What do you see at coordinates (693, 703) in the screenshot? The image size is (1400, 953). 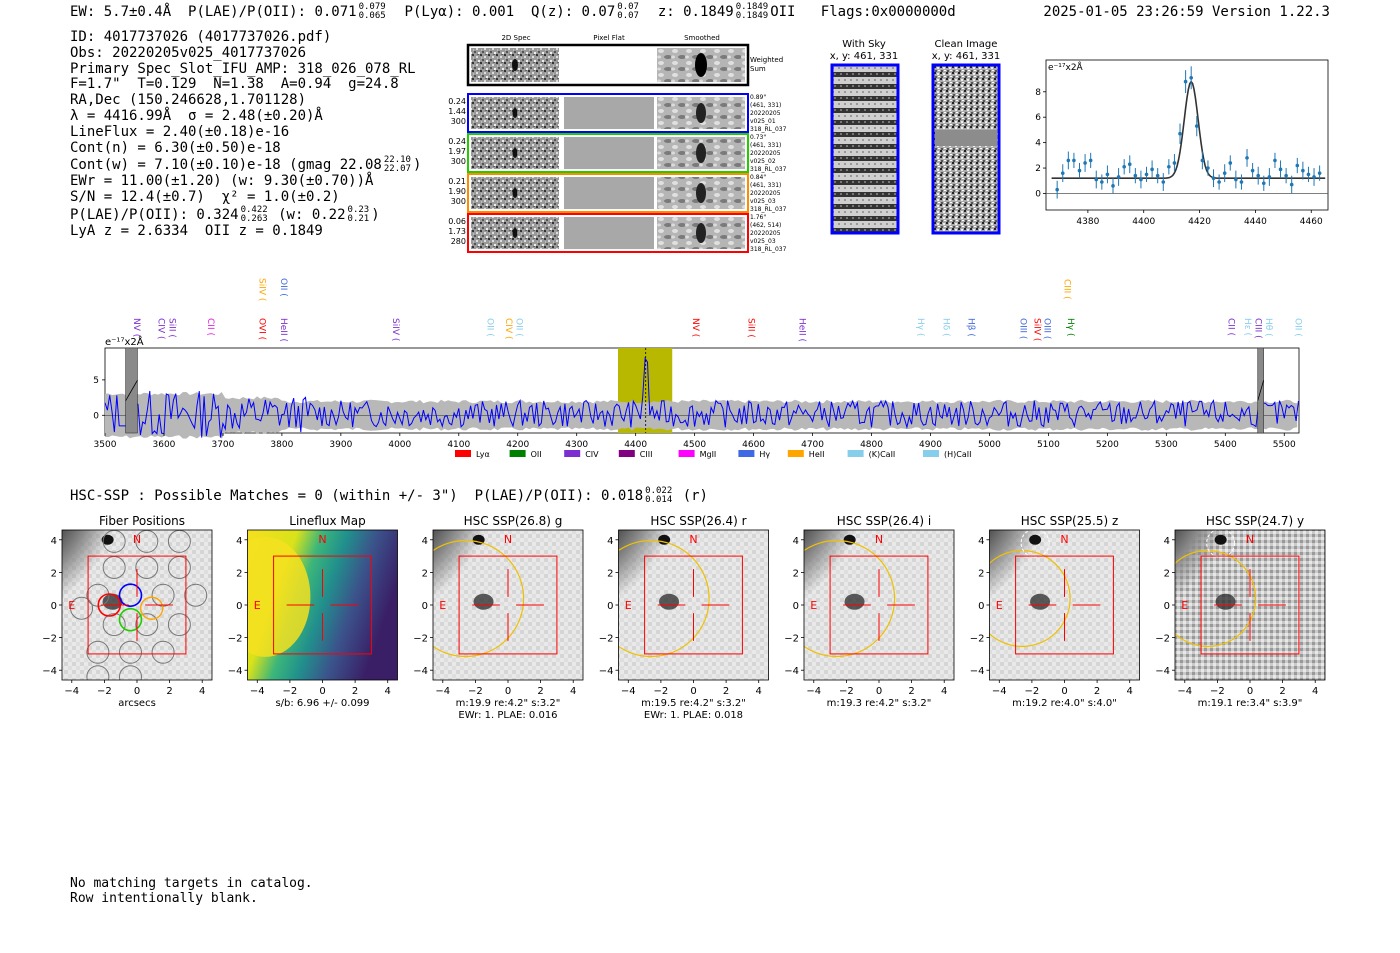 I see `hsc-caption: m:19.5 re:4.2" s:3.2"` at bounding box center [693, 703].